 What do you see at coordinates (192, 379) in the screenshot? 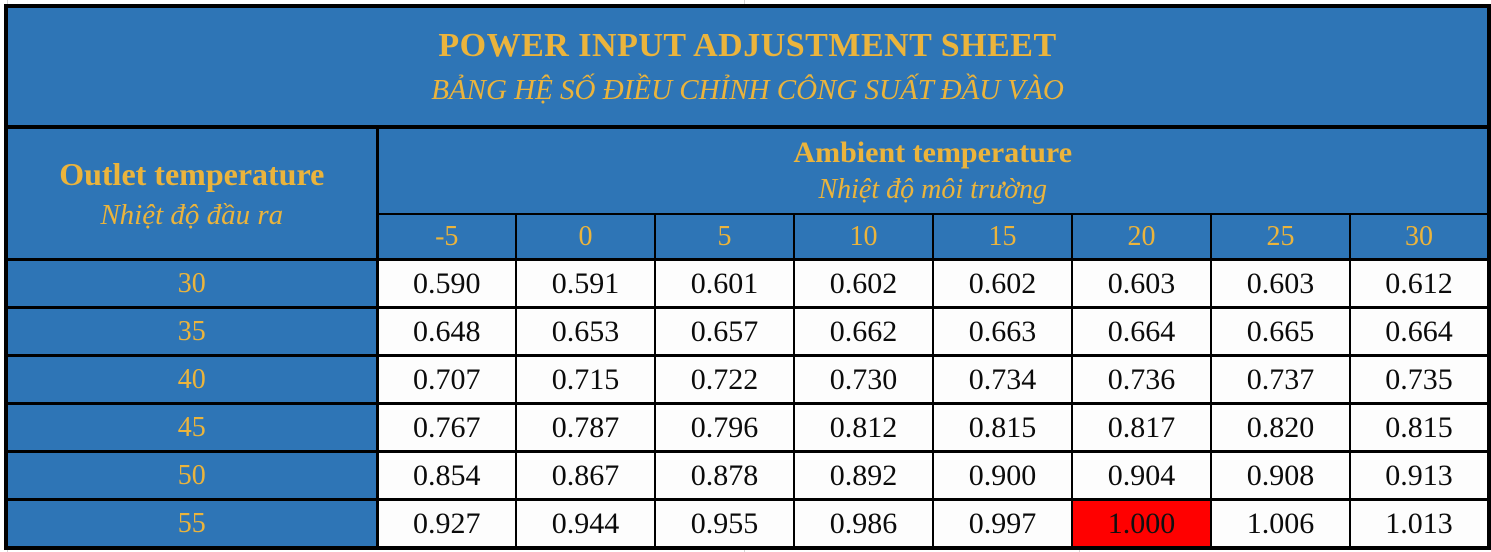
I see `row-header: 40` at bounding box center [192, 379].